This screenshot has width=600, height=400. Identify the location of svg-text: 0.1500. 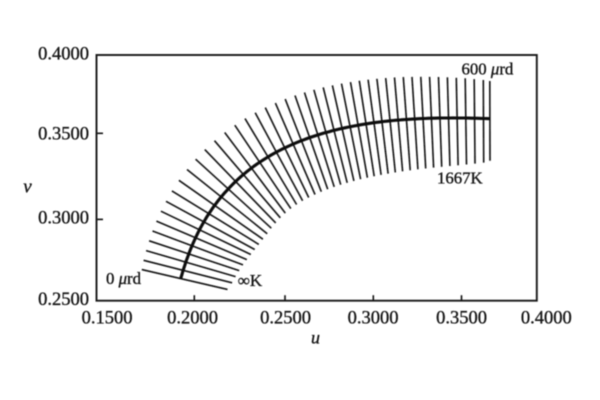
(107, 319).